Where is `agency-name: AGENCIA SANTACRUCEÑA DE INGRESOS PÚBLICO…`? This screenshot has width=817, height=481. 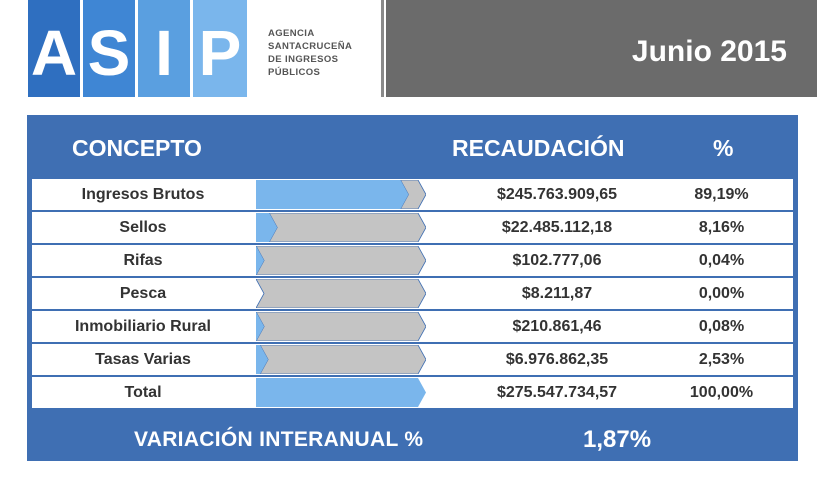 agency-name: AGENCIA SANTACRUCEÑA DE INGRESOS PÚBLICO… is located at coordinates (323, 53).